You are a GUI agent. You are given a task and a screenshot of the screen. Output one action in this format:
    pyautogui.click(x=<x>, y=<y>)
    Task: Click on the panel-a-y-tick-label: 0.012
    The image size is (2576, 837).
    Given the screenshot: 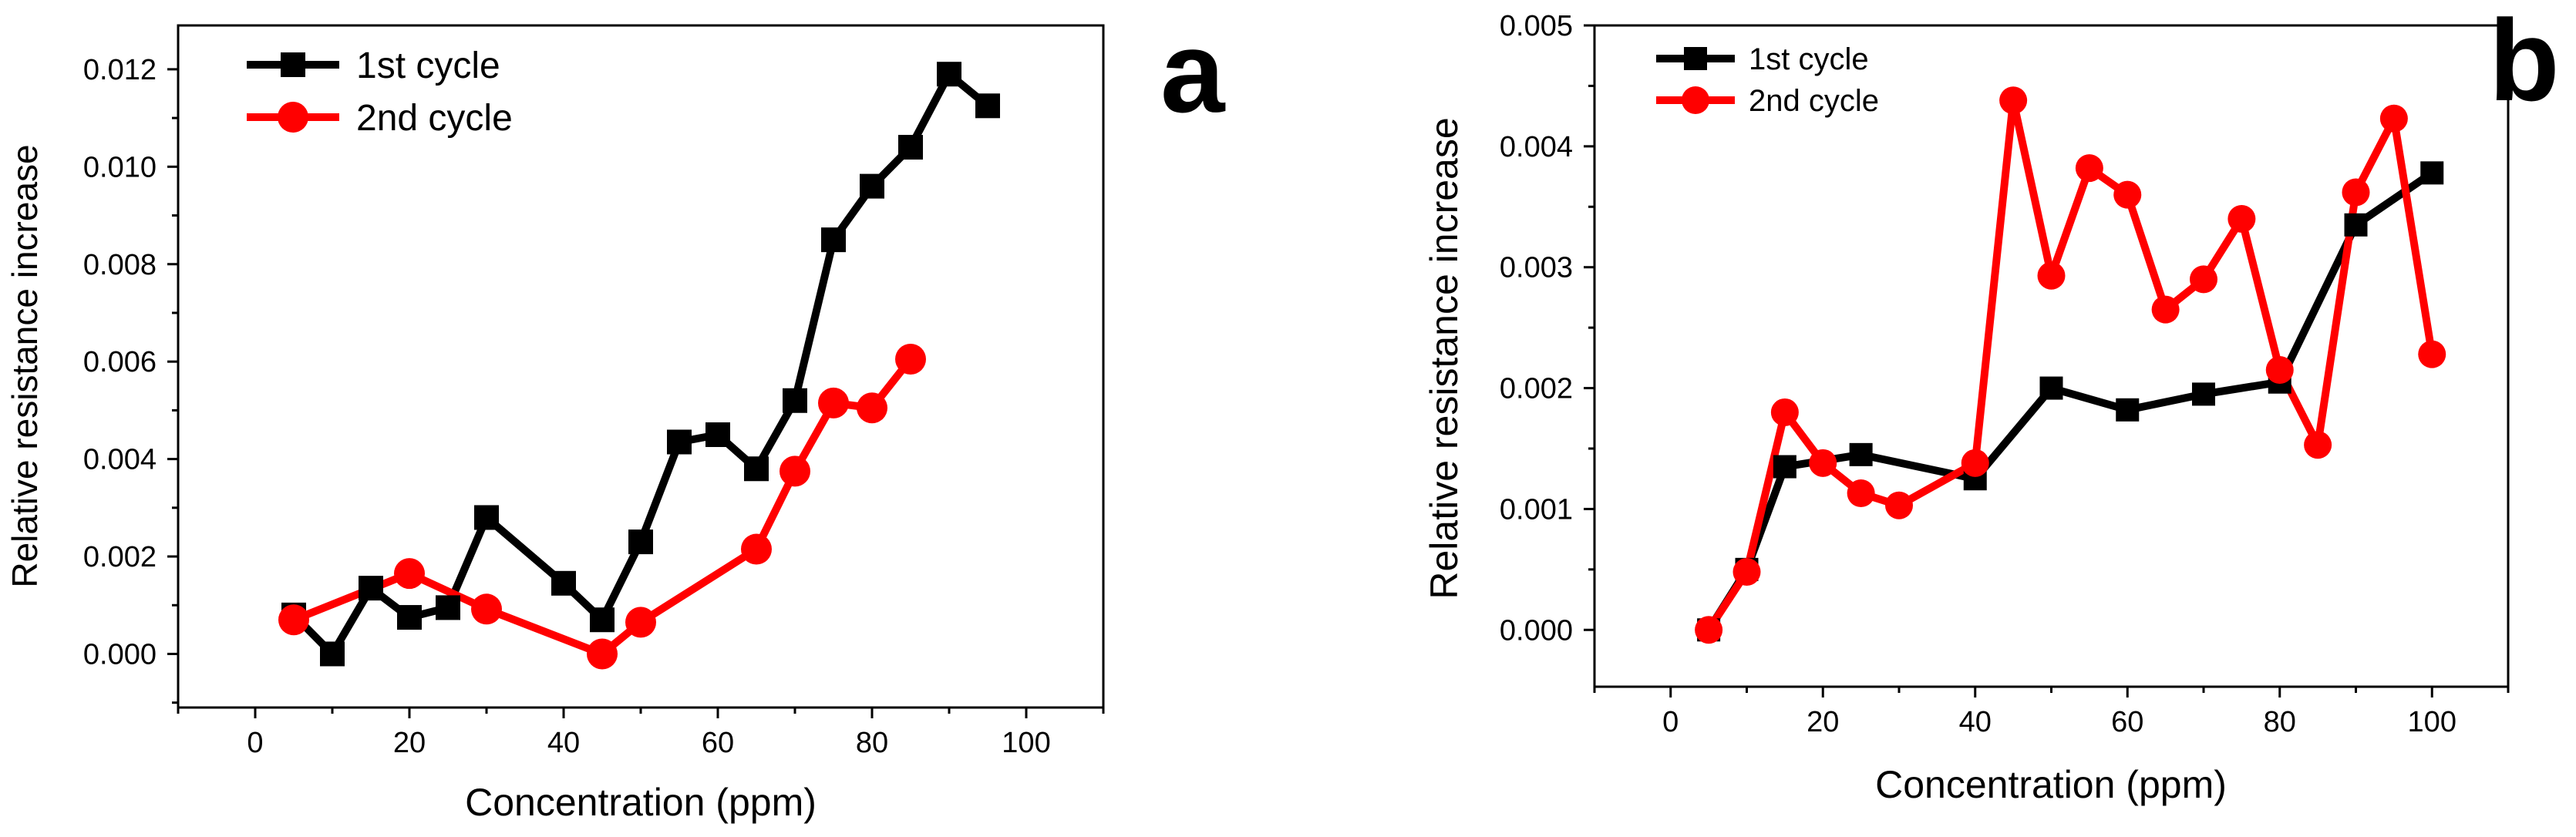 What is the action you would take?
    pyautogui.click(x=120, y=70)
    